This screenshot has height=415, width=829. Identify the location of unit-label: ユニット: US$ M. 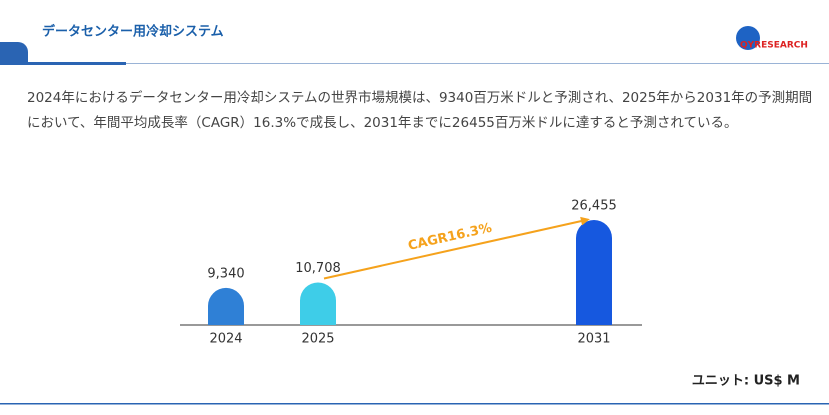
(746, 381).